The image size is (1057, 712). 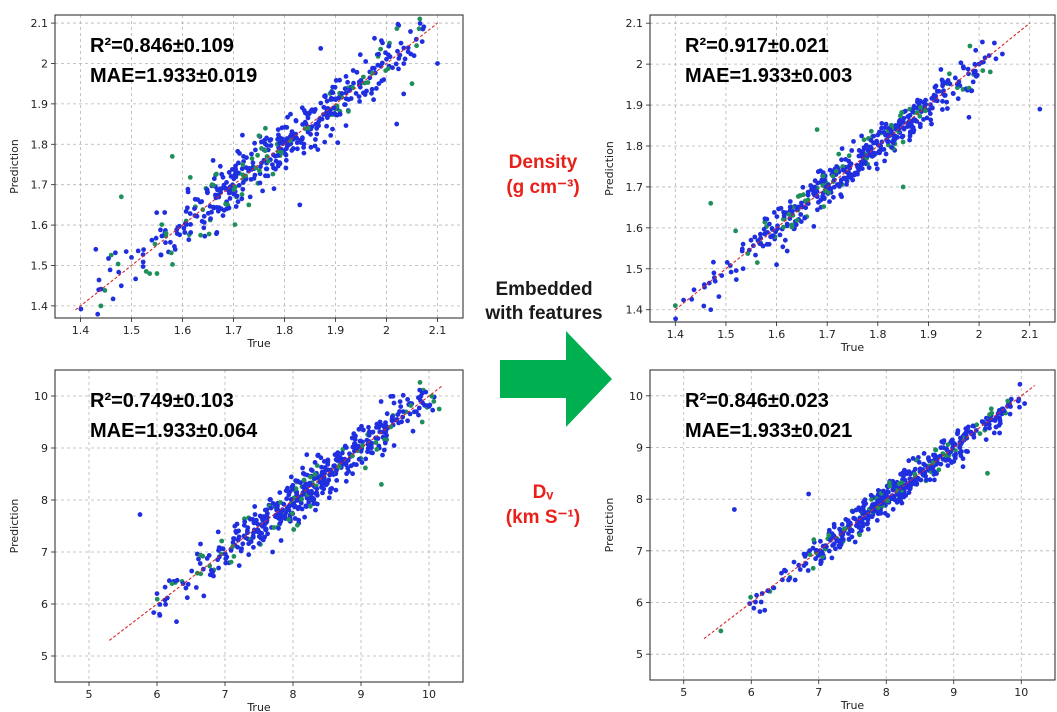 What do you see at coordinates (40, 144) in the screenshot?
I see `y-tick-label: 1.8` at bounding box center [40, 144].